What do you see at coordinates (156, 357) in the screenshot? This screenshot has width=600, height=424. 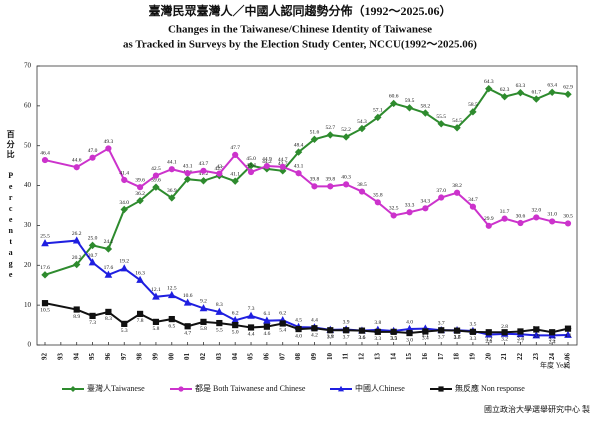 I see `x-tick-label: 99` at bounding box center [156, 357].